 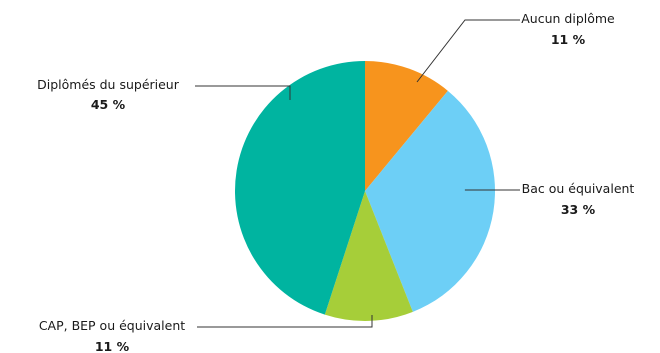 What do you see at coordinates (108, 104) in the screenshot?
I see `slice-value-4: 45 %` at bounding box center [108, 104].